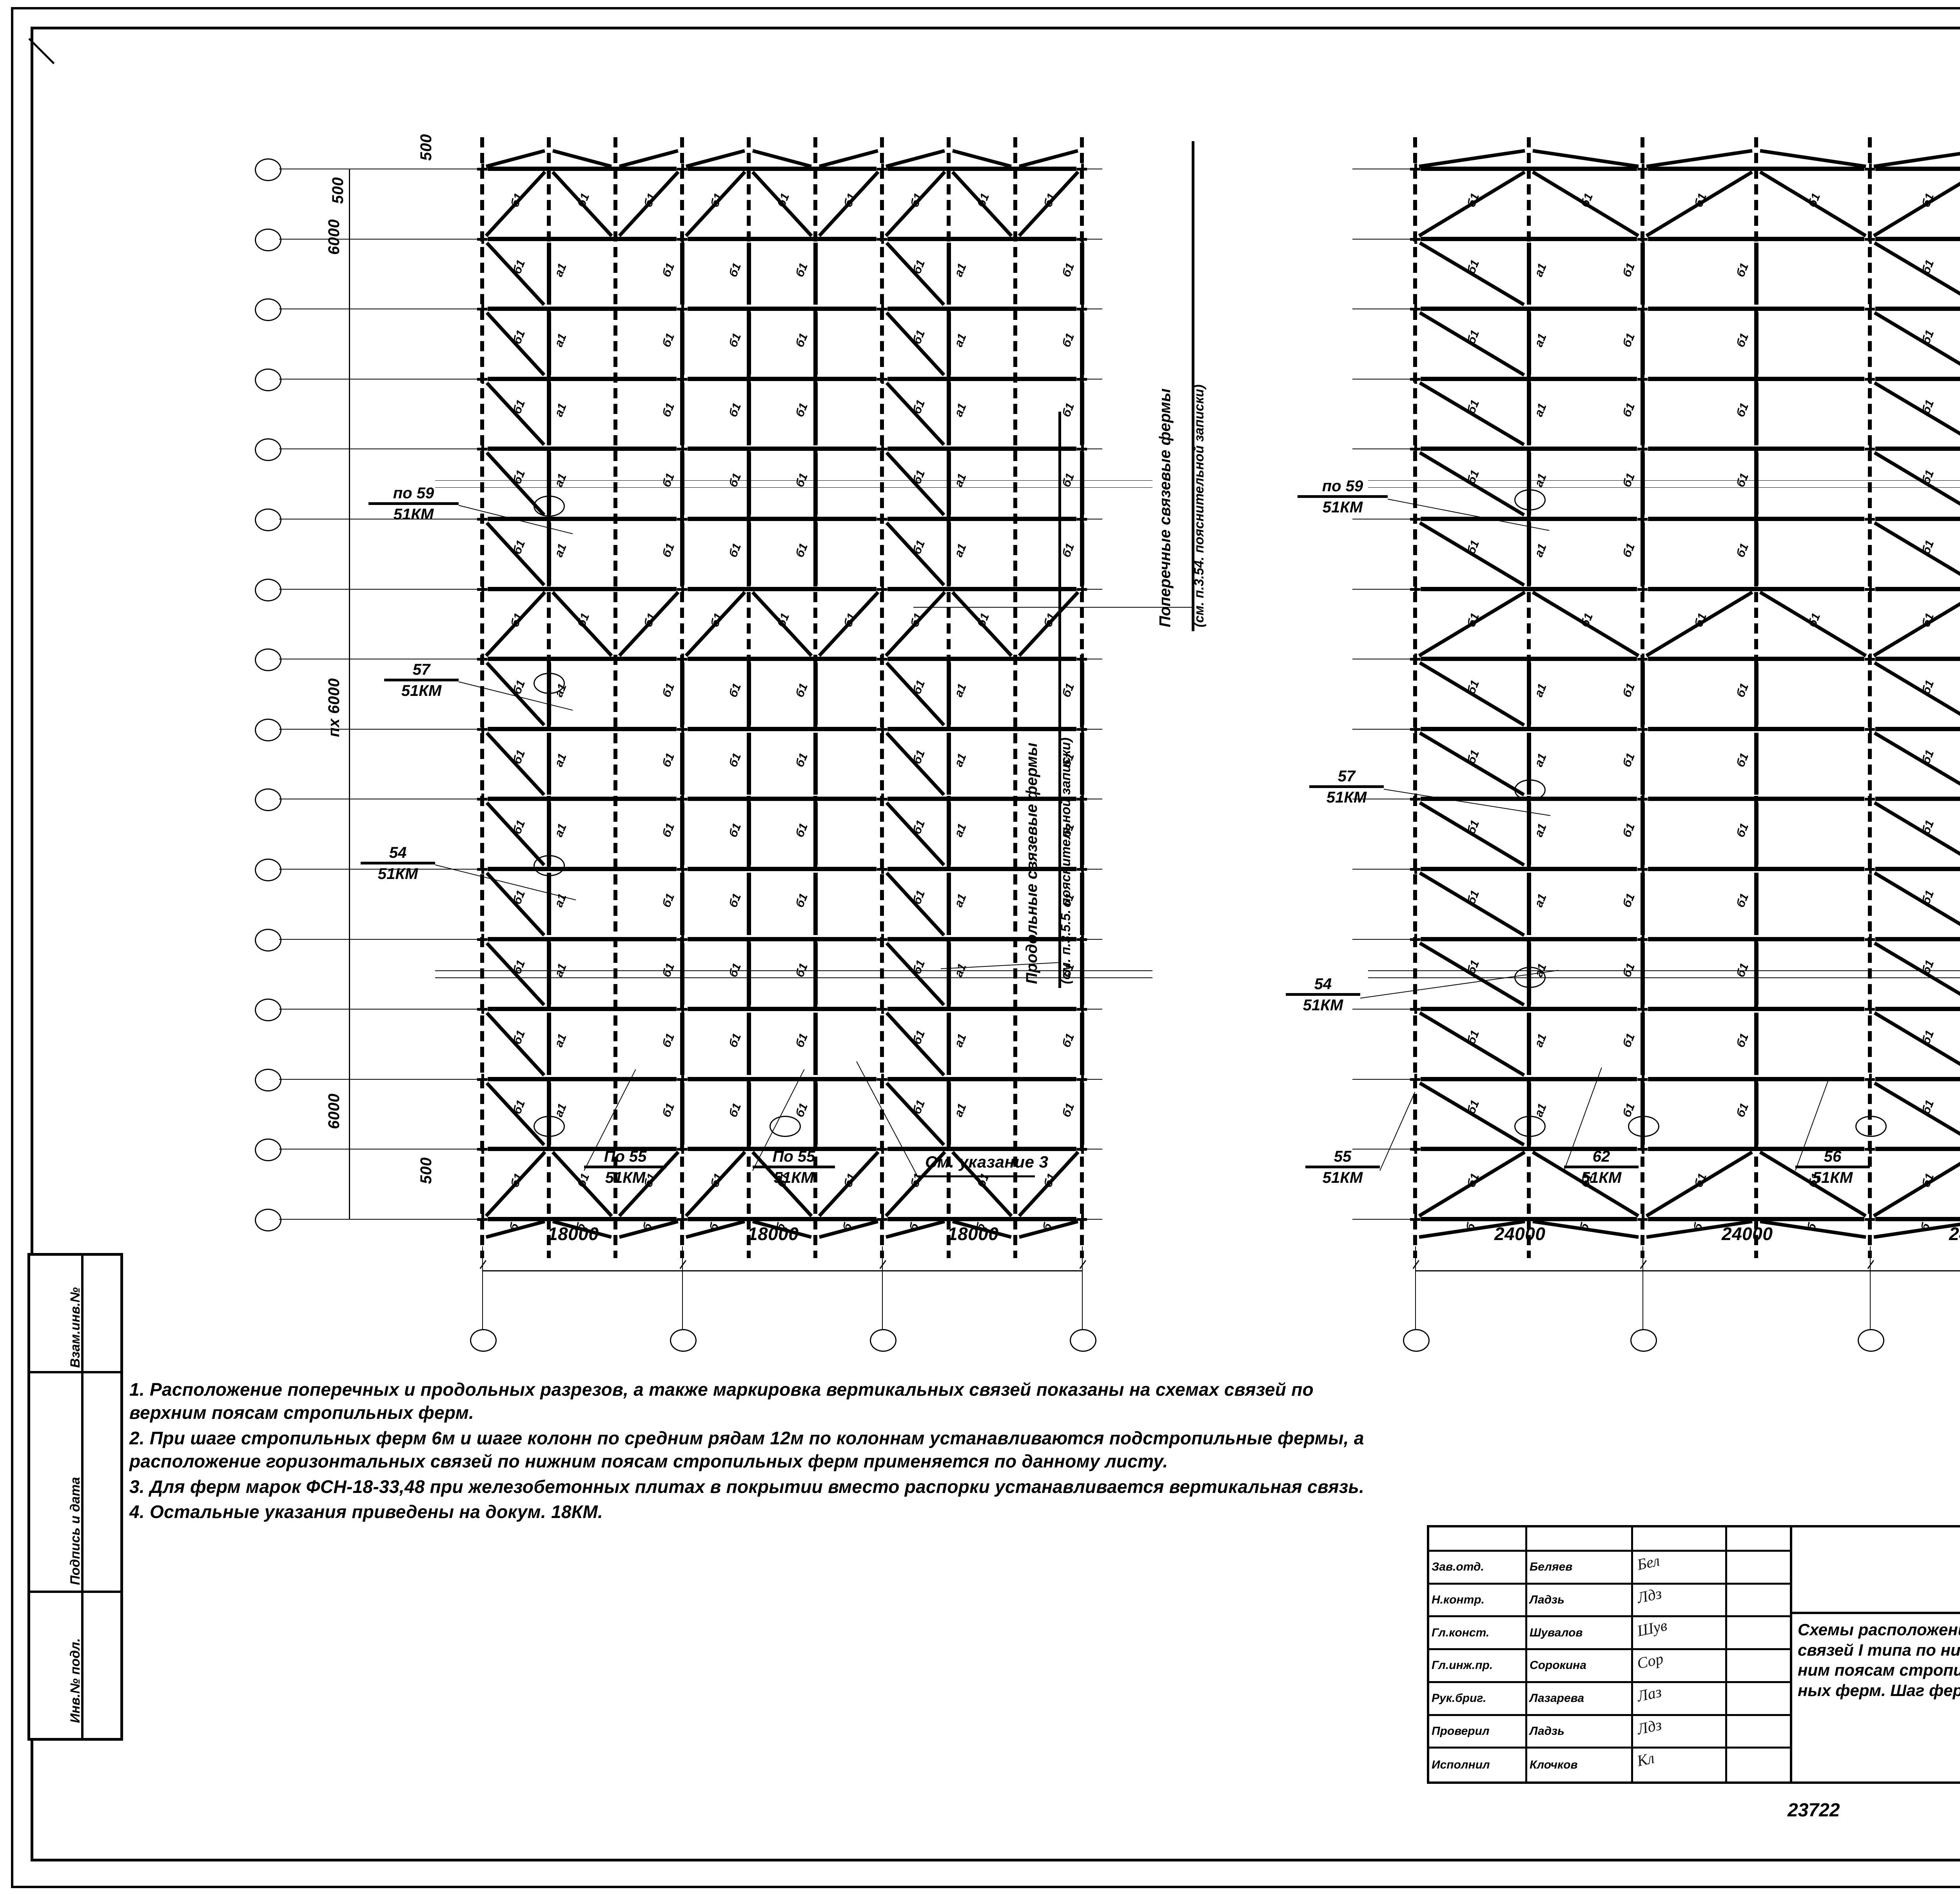 This screenshot has width=1960, height=1894. I want to click on title-line-4: ных ферм. Шаг ферм 6м, so click(1879, 1690).